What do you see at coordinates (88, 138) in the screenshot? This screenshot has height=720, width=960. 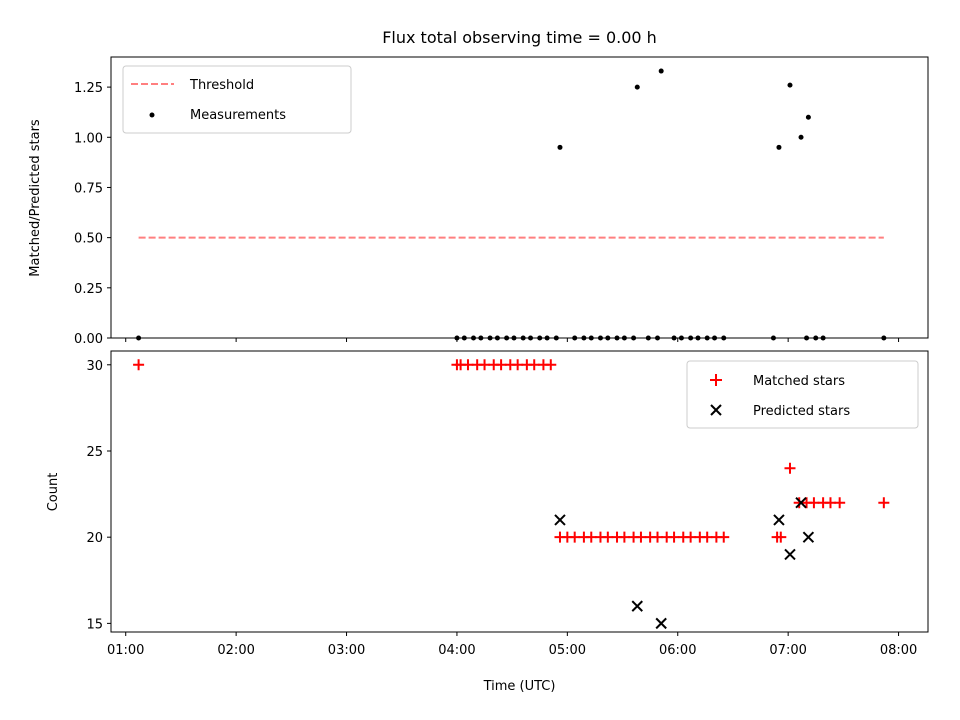 I see `top-y-tick-label: 1.00` at bounding box center [88, 138].